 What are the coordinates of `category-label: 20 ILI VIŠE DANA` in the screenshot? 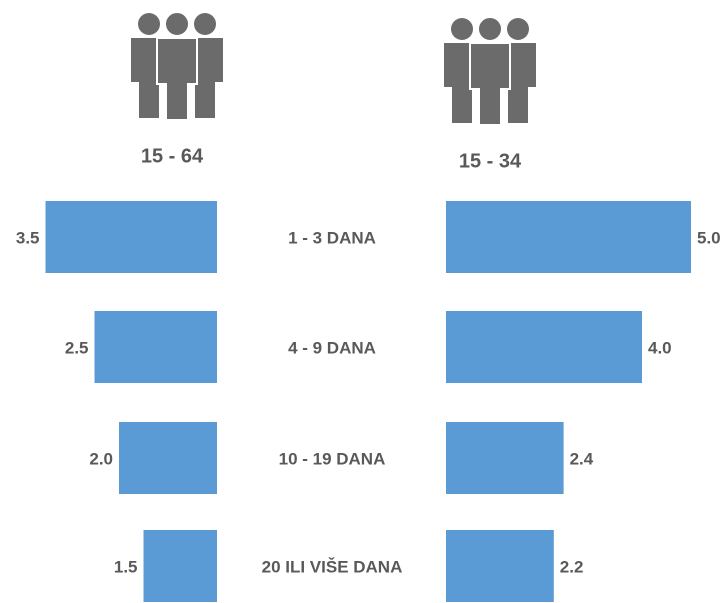 It's located at (332, 566).